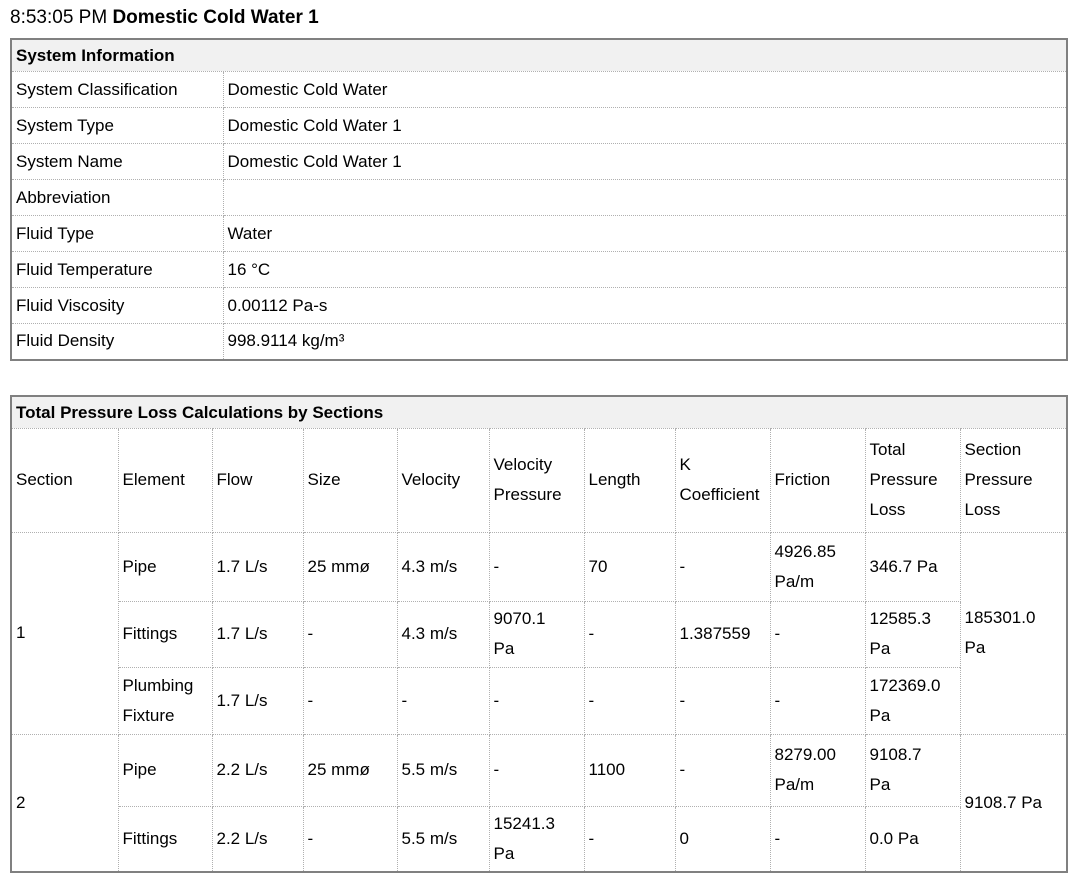 Image resolution: width=1074 pixels, height=873 pixels. What do you see at coordinates (117, 90) in the screenshot?
I see `property-label: System Classification` at bounding box center [117, 90].